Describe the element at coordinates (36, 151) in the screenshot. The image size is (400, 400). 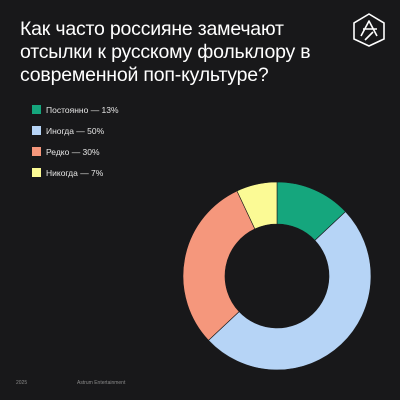
I see `legend-swatch-redko` at that location.